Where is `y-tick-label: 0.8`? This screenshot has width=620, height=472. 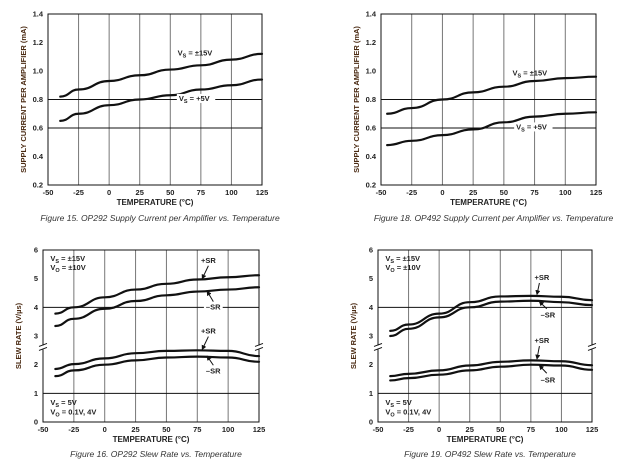 y-tick-label: 0.8 is located at coordinates (38, 99).